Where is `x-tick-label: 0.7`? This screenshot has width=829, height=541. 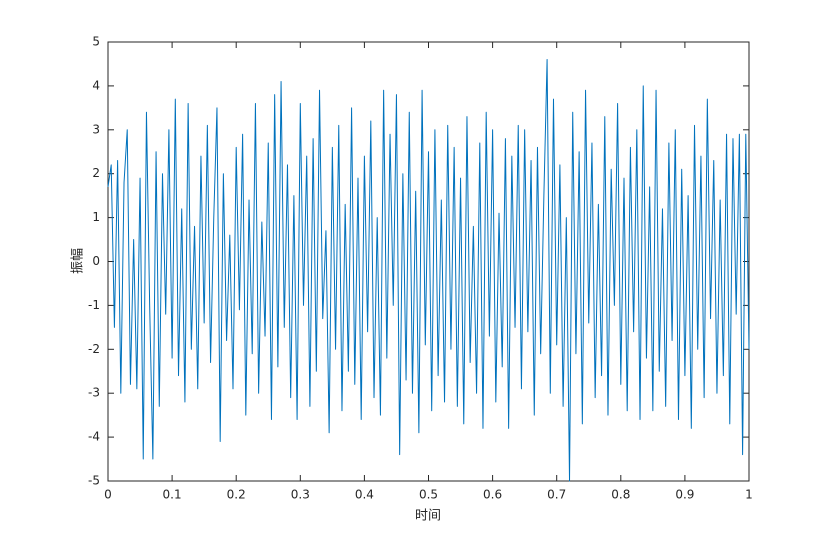
x-tick-label: 0.7 is located at coordinates (556, 495).